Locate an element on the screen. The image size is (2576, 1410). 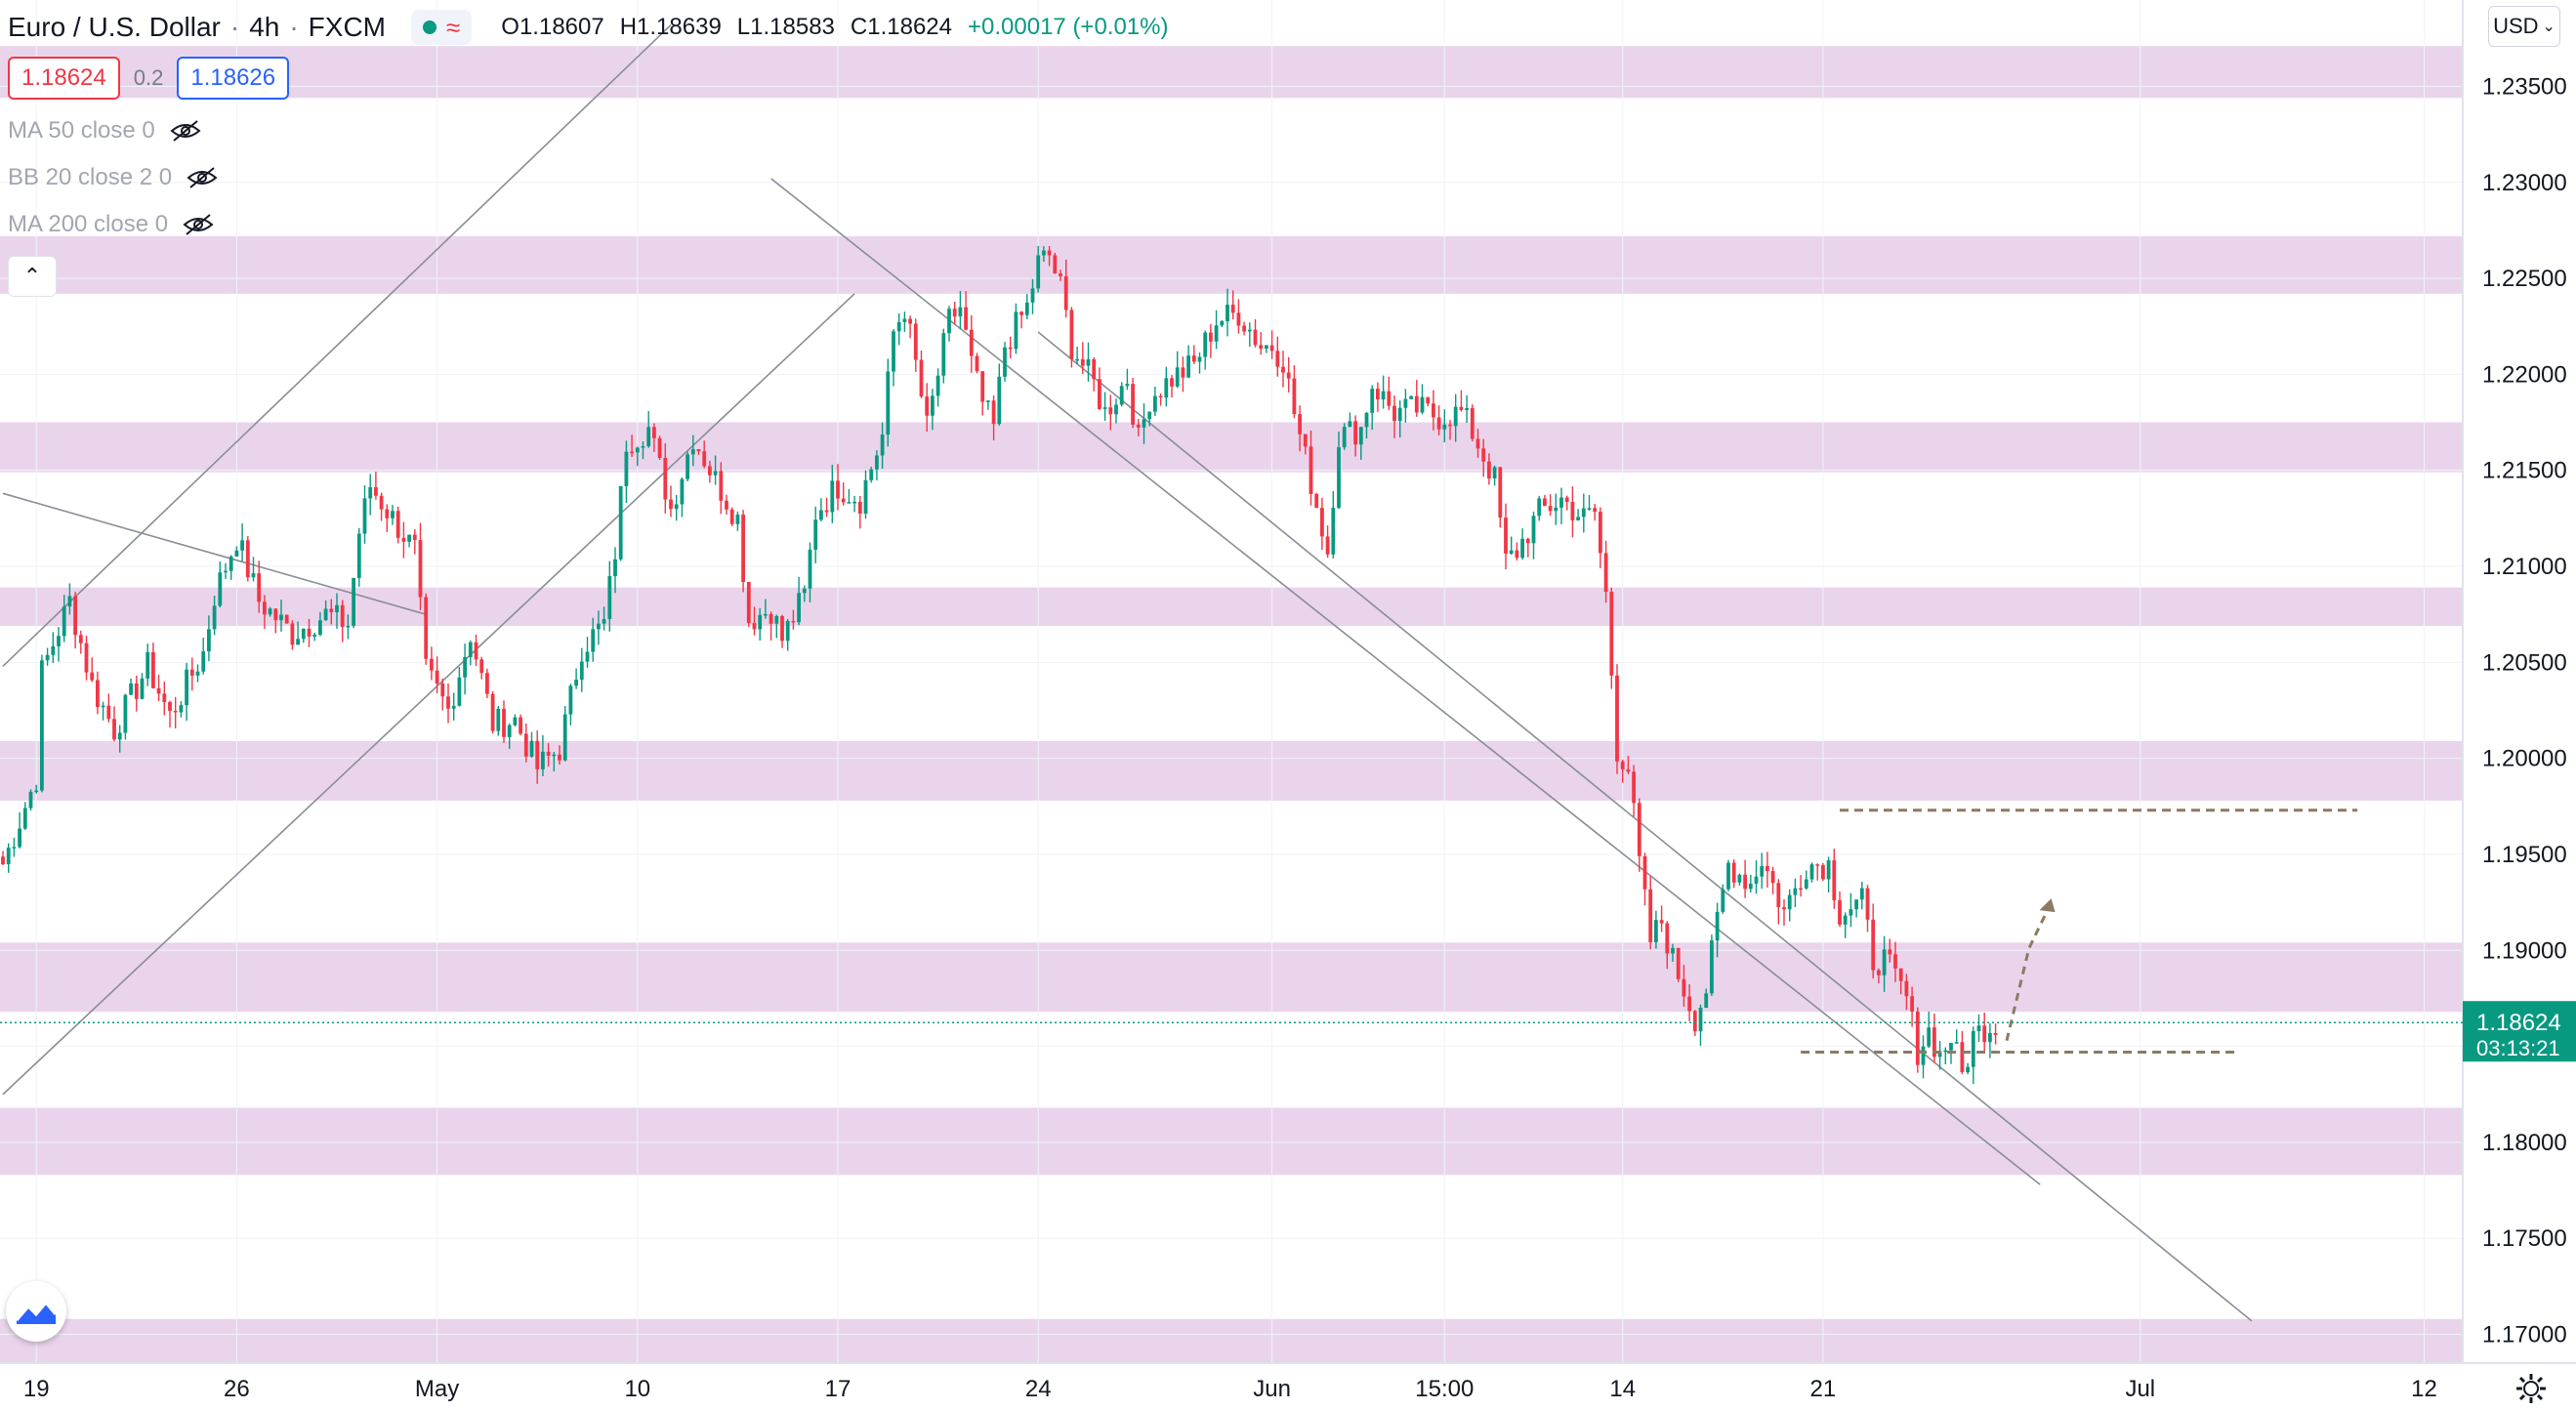
price-tick-label: 1.17000 is located at coordinates (2524, 1335).